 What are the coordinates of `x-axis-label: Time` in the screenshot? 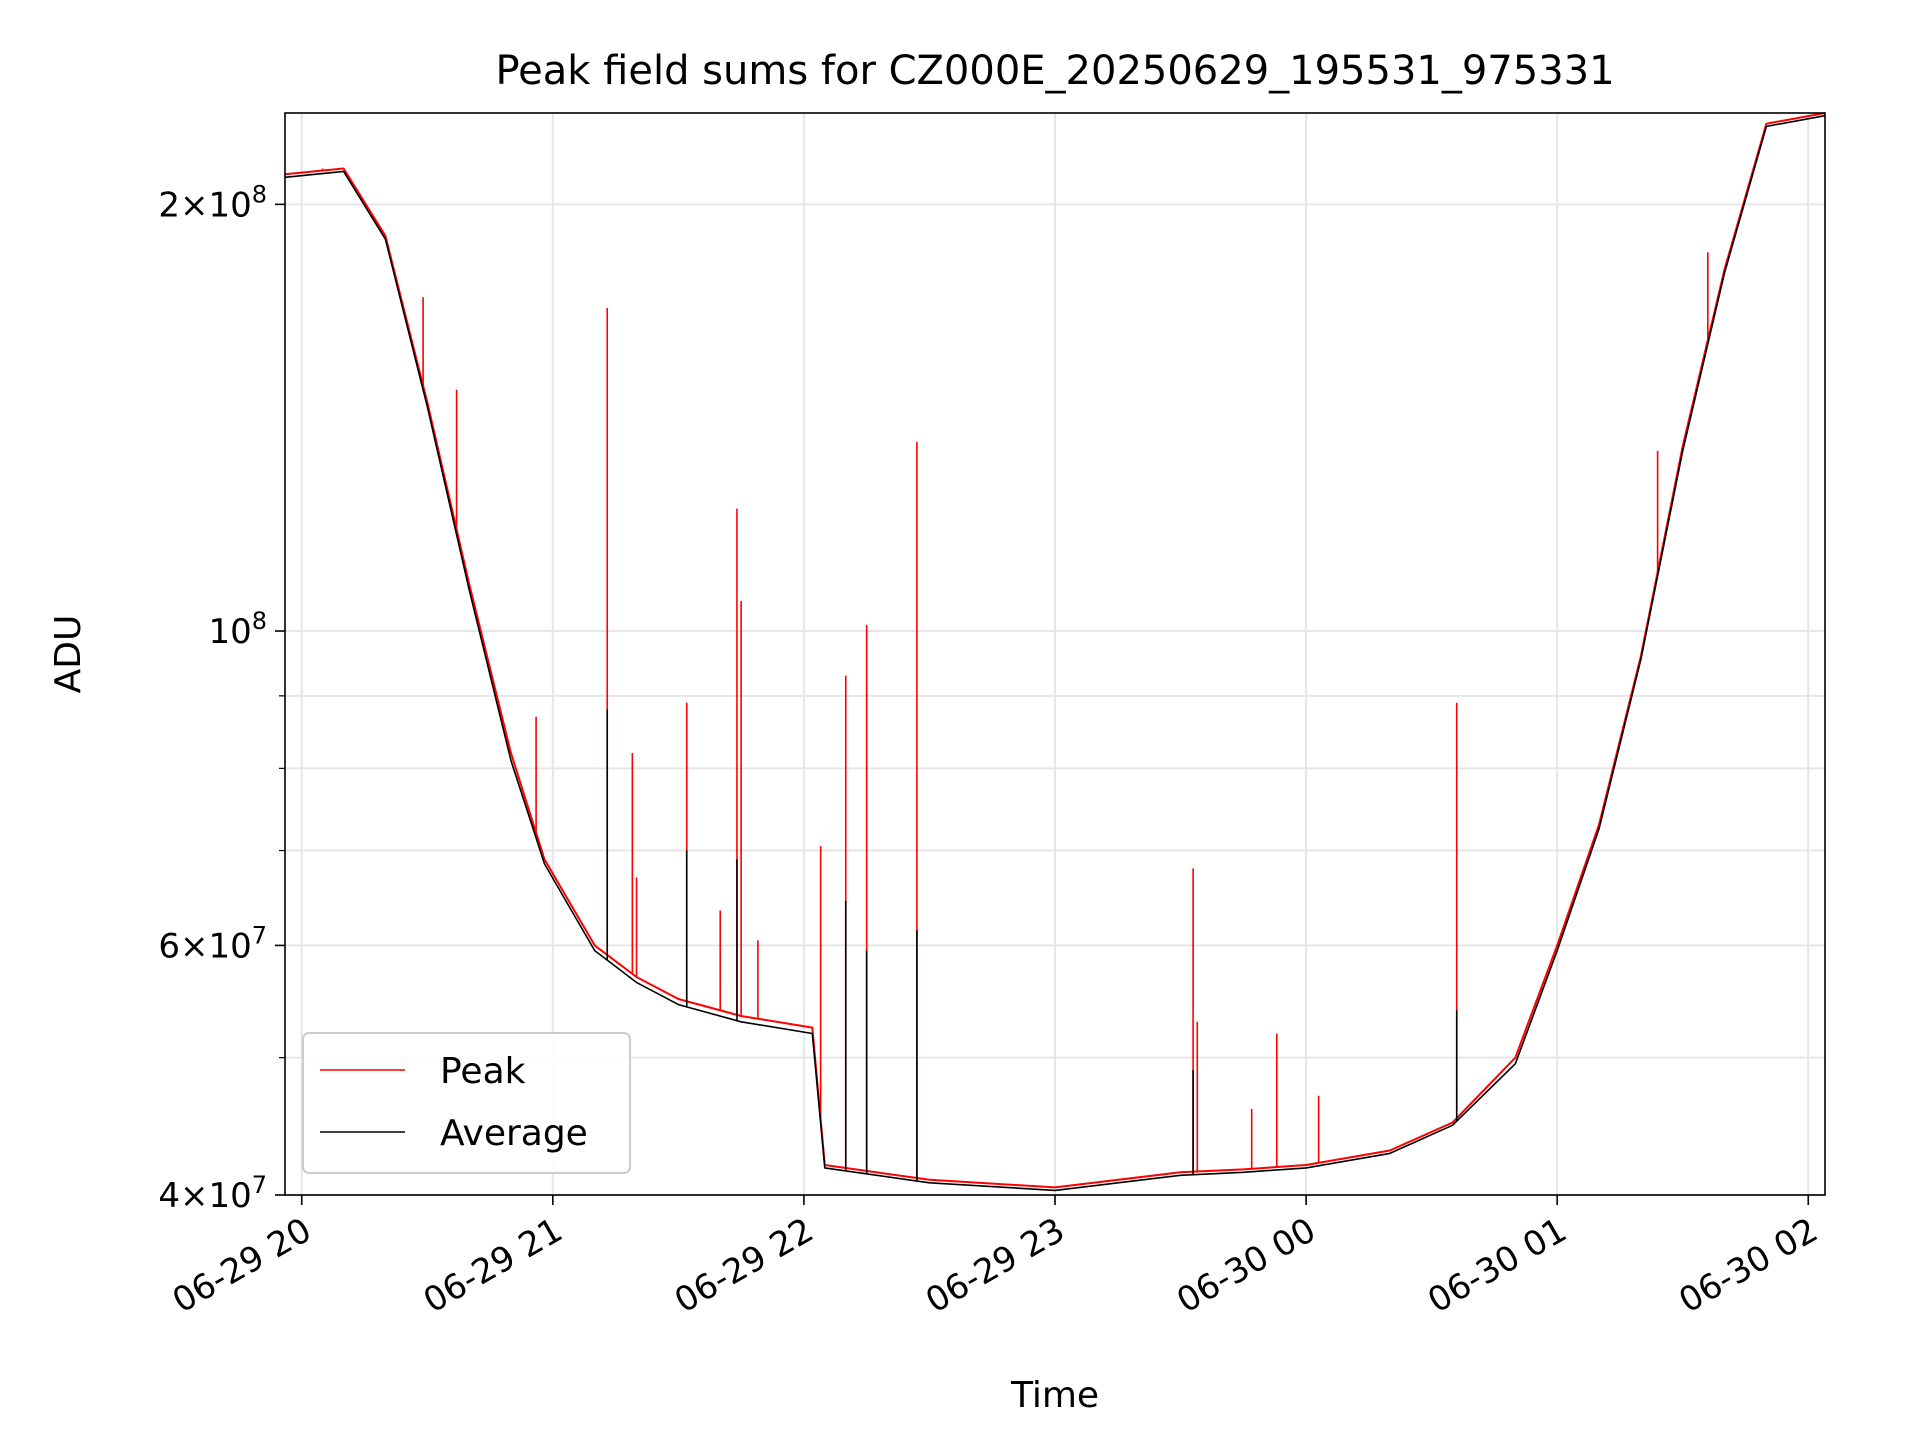 It's located at (1054, 1395).